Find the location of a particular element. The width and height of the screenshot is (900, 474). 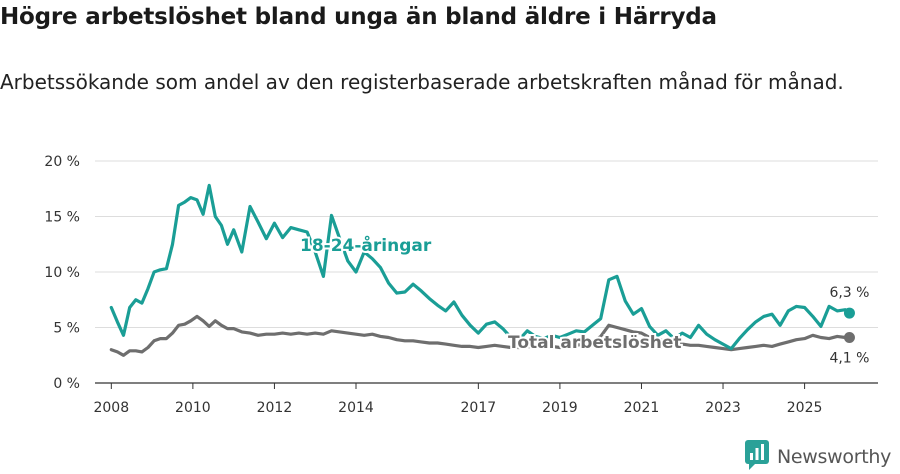

y-tick-label: 5 % is located at coordinates (66, 329).